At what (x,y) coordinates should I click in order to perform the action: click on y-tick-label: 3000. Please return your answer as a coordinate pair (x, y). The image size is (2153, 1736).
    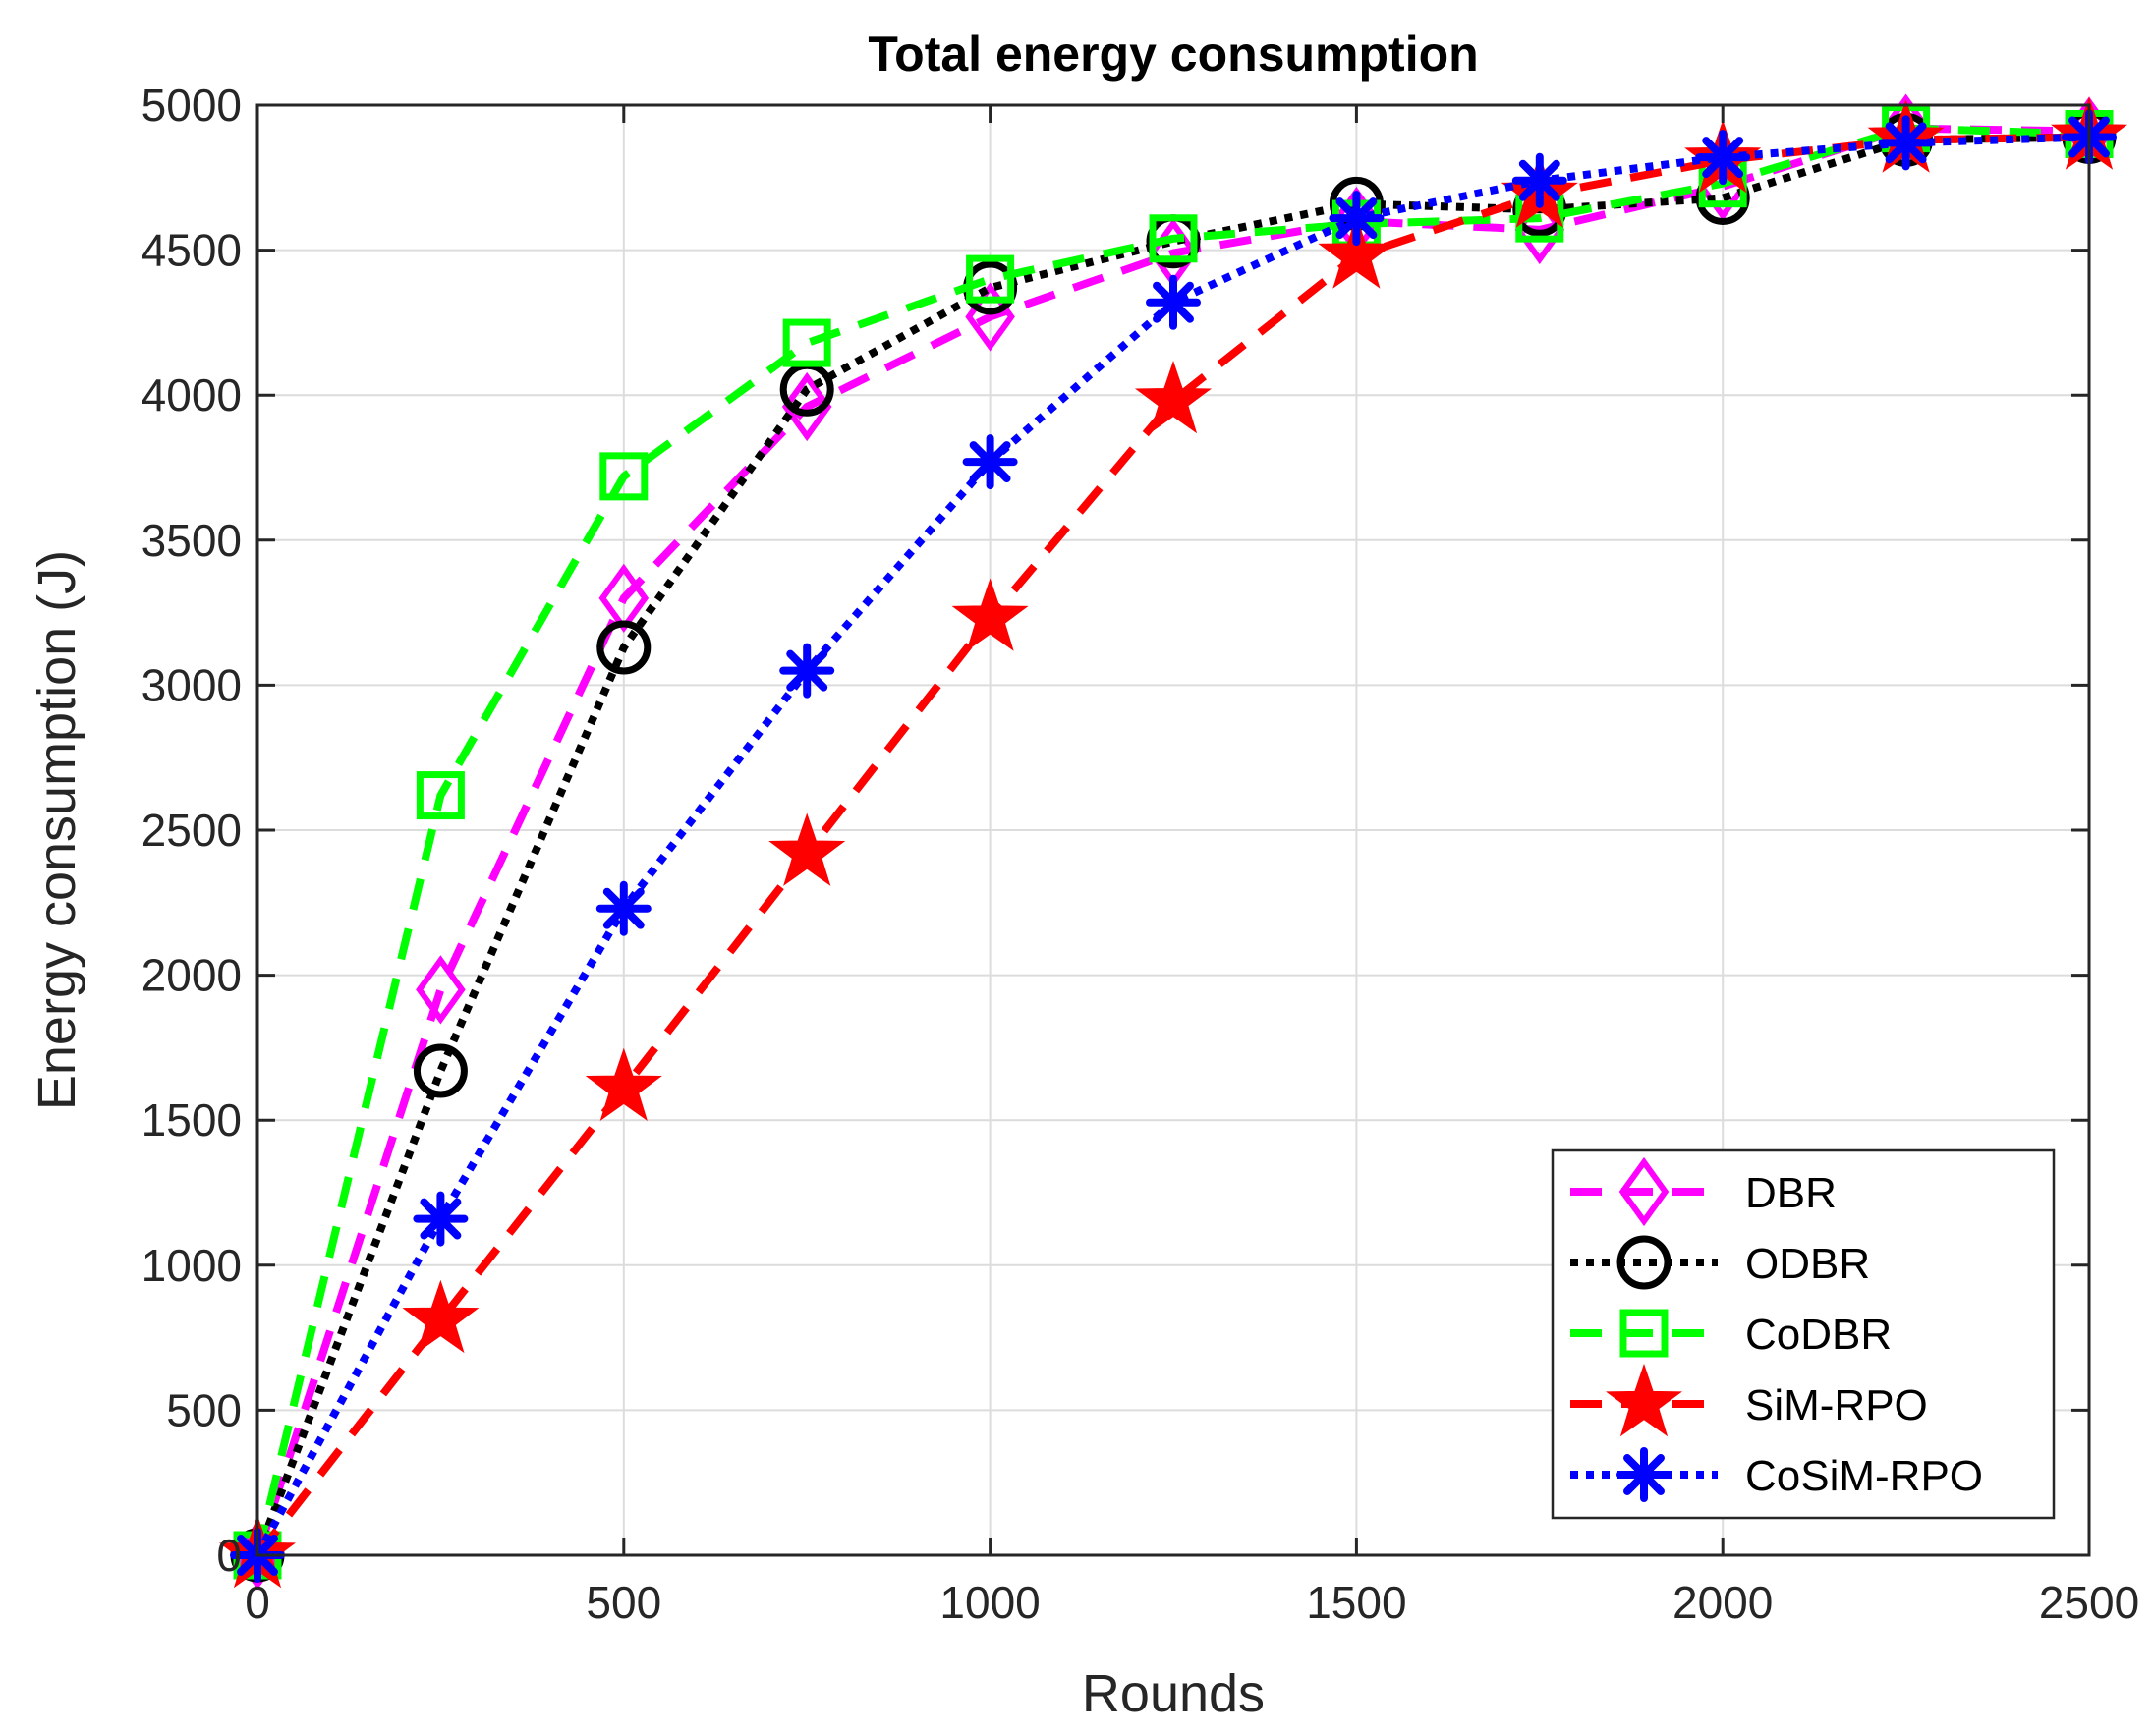
    Looking at the image, I should click on (192, 684).